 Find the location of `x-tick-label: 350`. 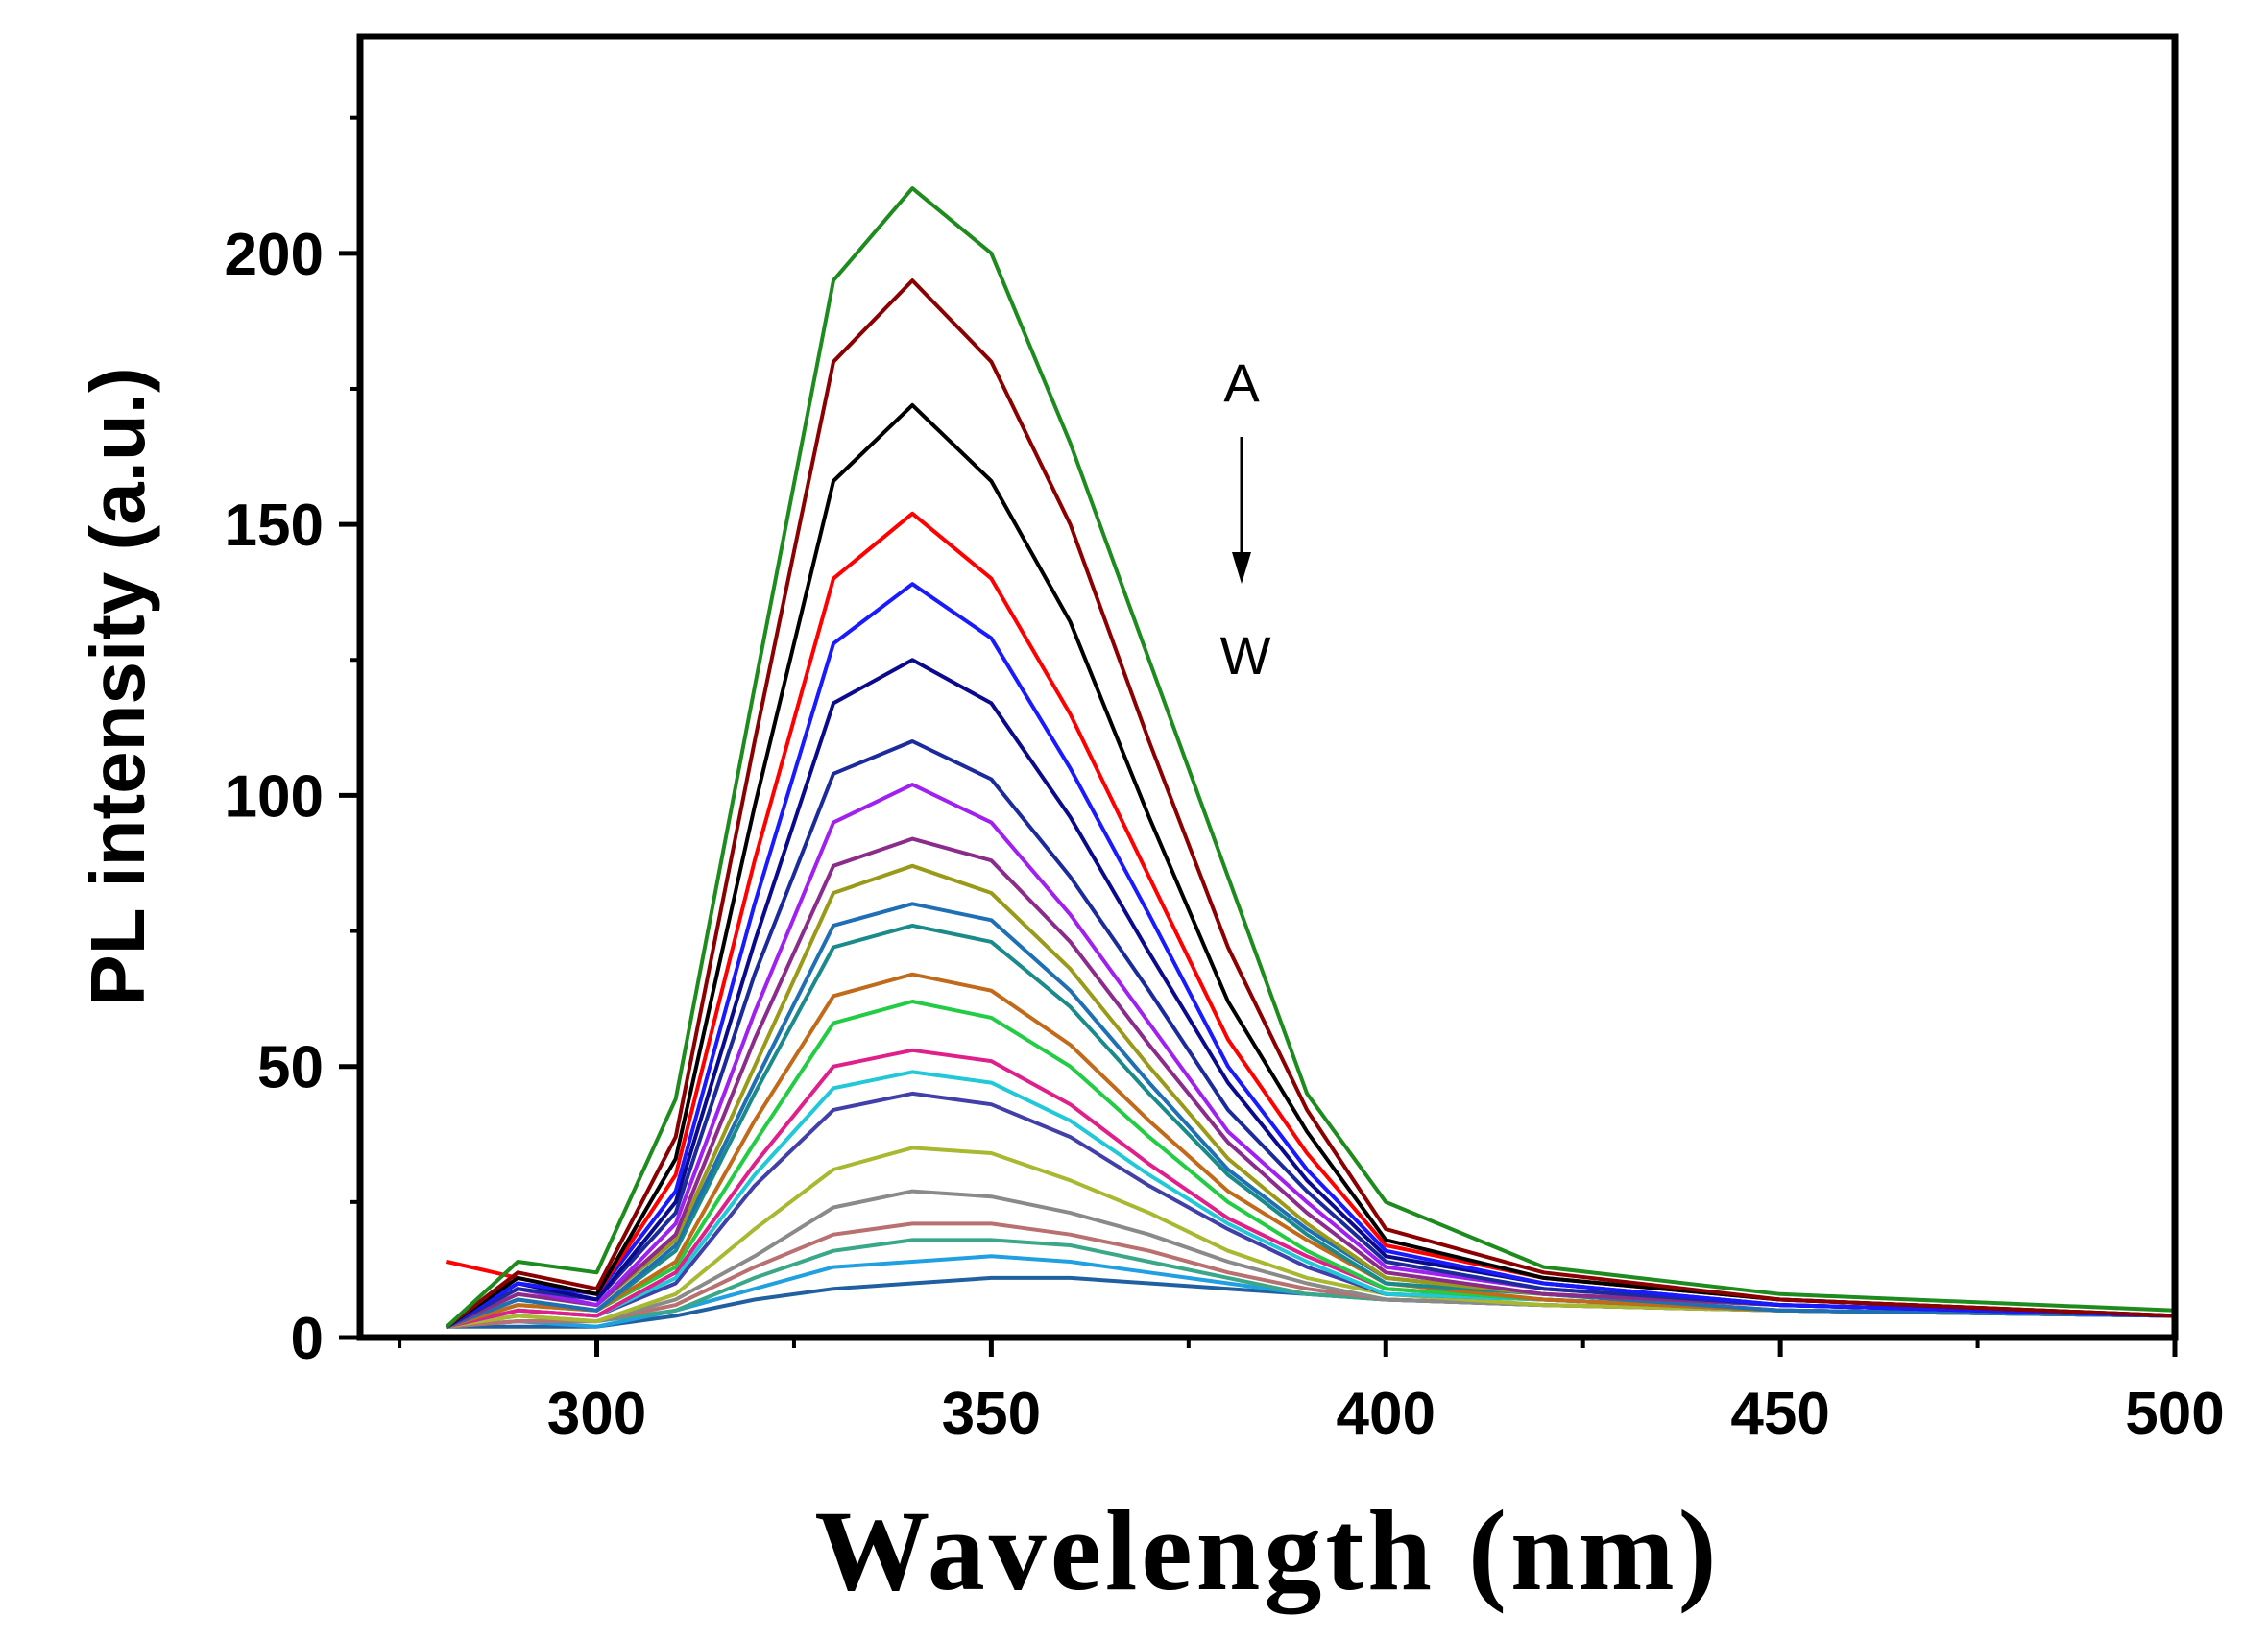

x-tick-label: 350 is located at coordinates (991, 1414).